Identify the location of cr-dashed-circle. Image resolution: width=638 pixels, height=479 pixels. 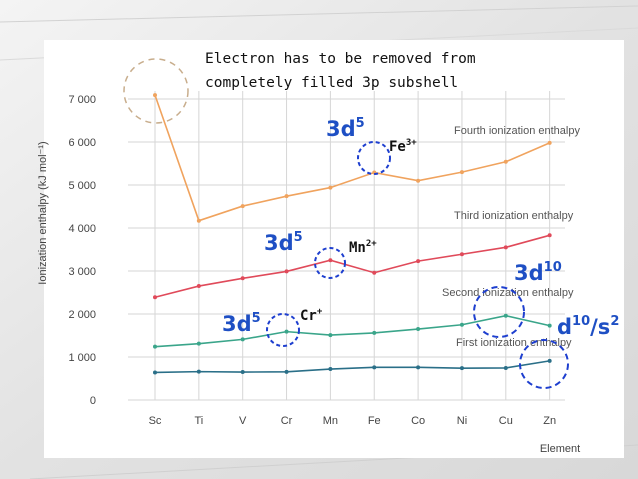
(283, 330).